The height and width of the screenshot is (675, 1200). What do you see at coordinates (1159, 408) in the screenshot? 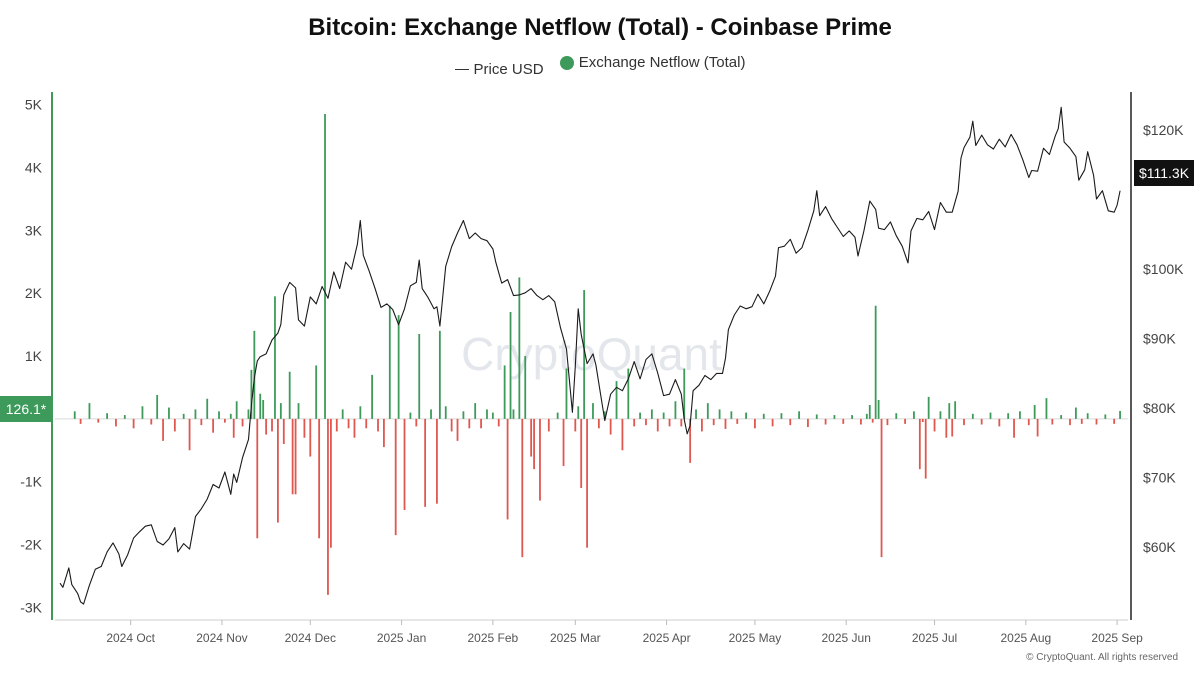
I see `right-tick-label: $80K` at bounding box center [1159, 408].